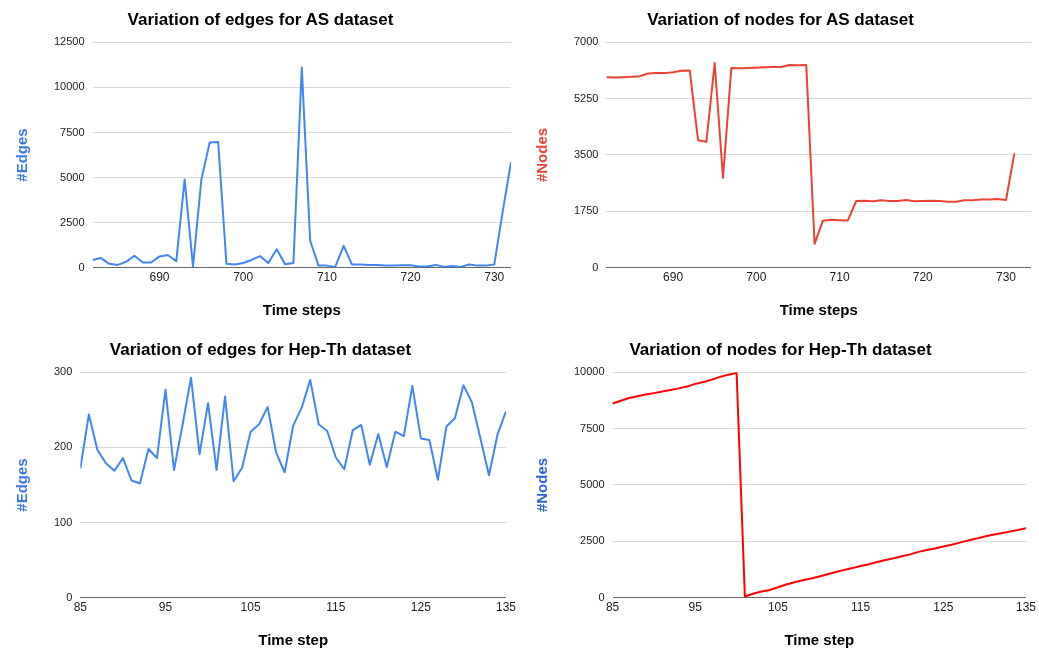 The width and height of the screenshot is (1039, 660). I want to click on y-tick-label: 7000, so click(586, 41).